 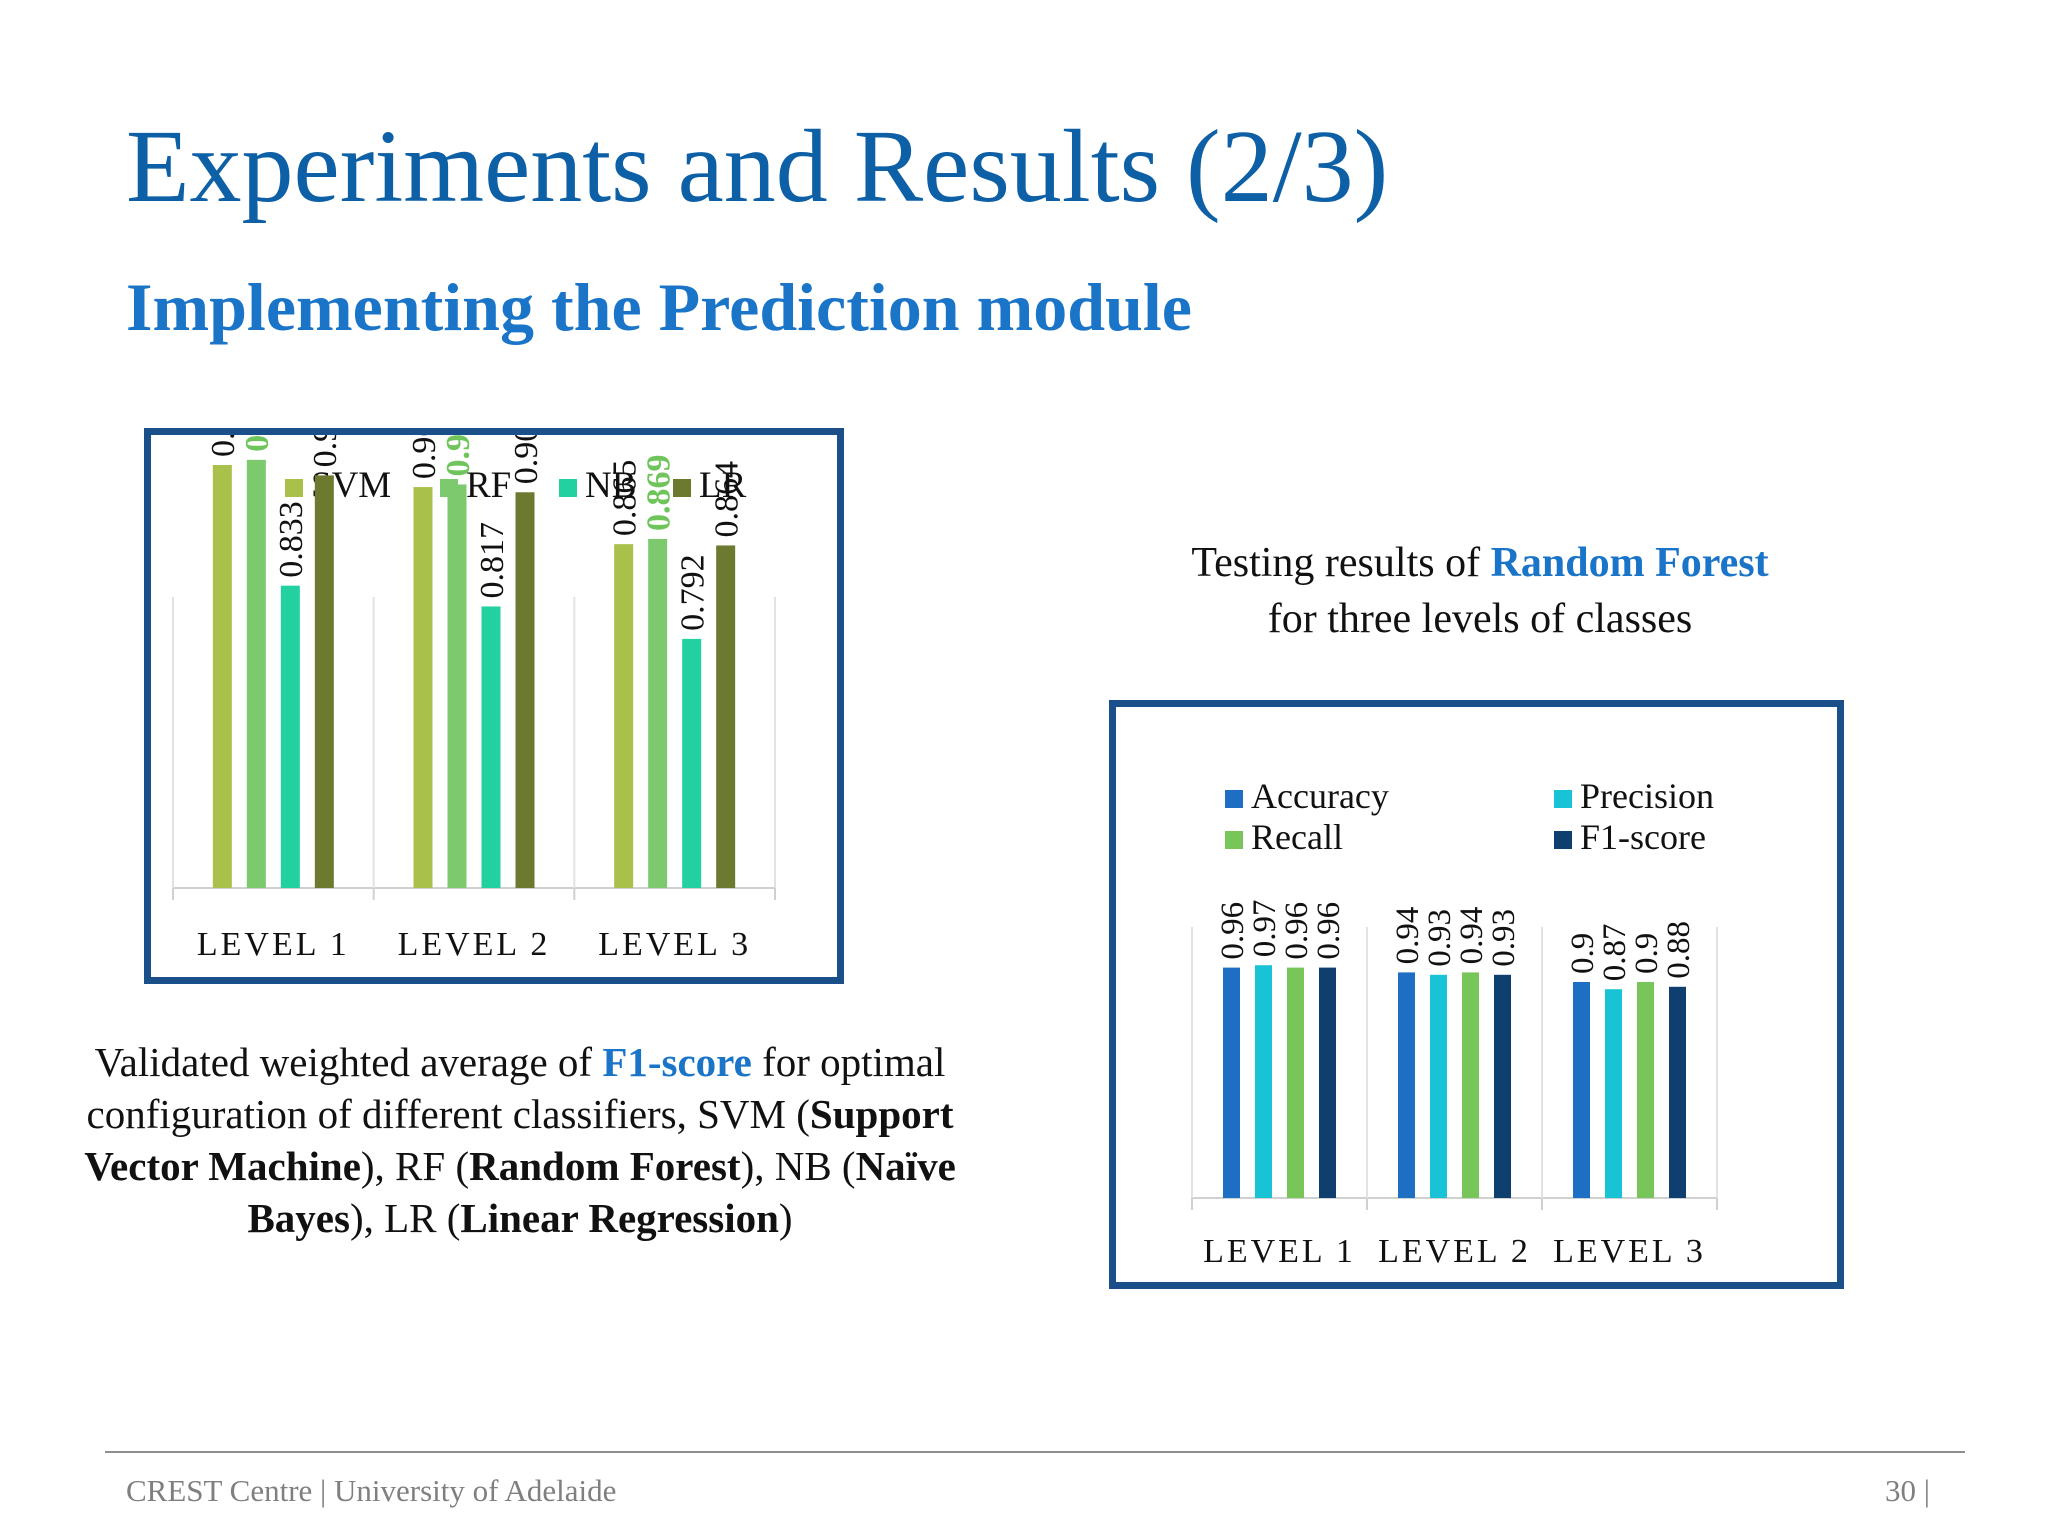 I want to click on caption-left-lr-full: Linear Regression, so click(x=619, y=1218).